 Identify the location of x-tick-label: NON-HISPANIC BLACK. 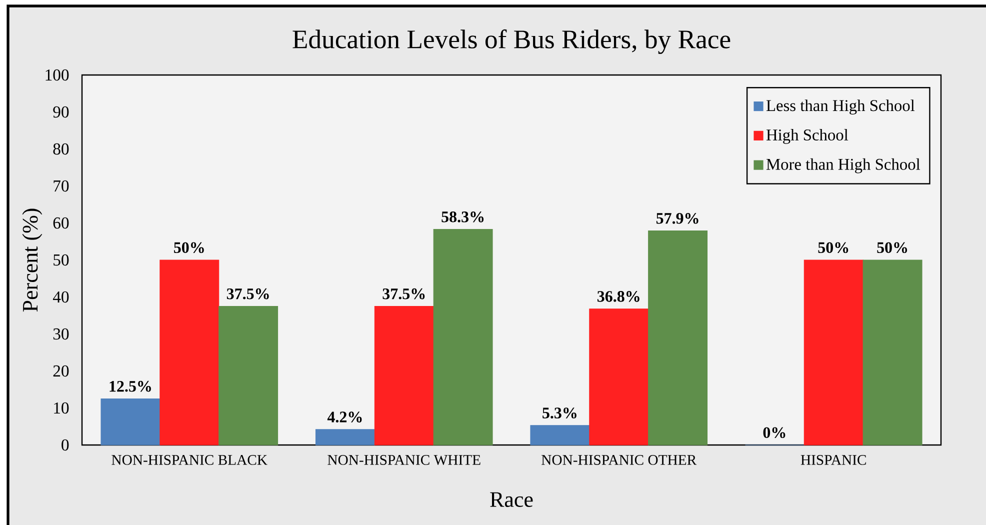
(190, 460).